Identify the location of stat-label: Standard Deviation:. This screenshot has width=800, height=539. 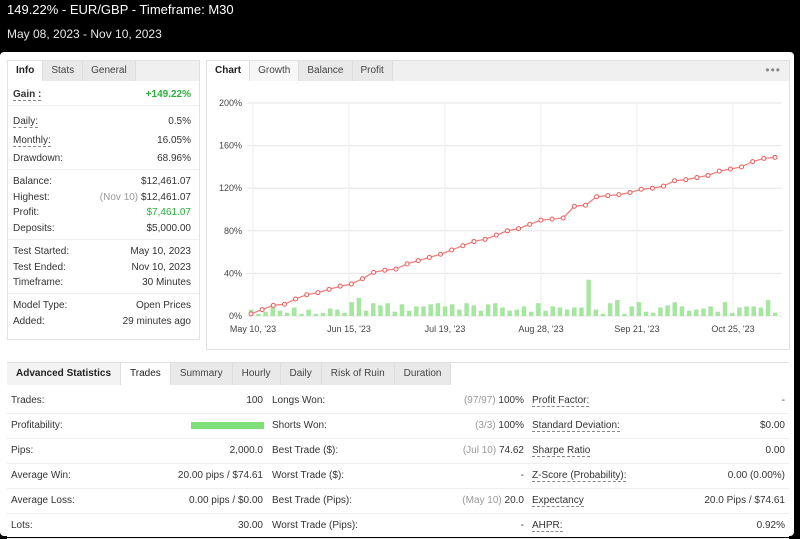
(576, 426).